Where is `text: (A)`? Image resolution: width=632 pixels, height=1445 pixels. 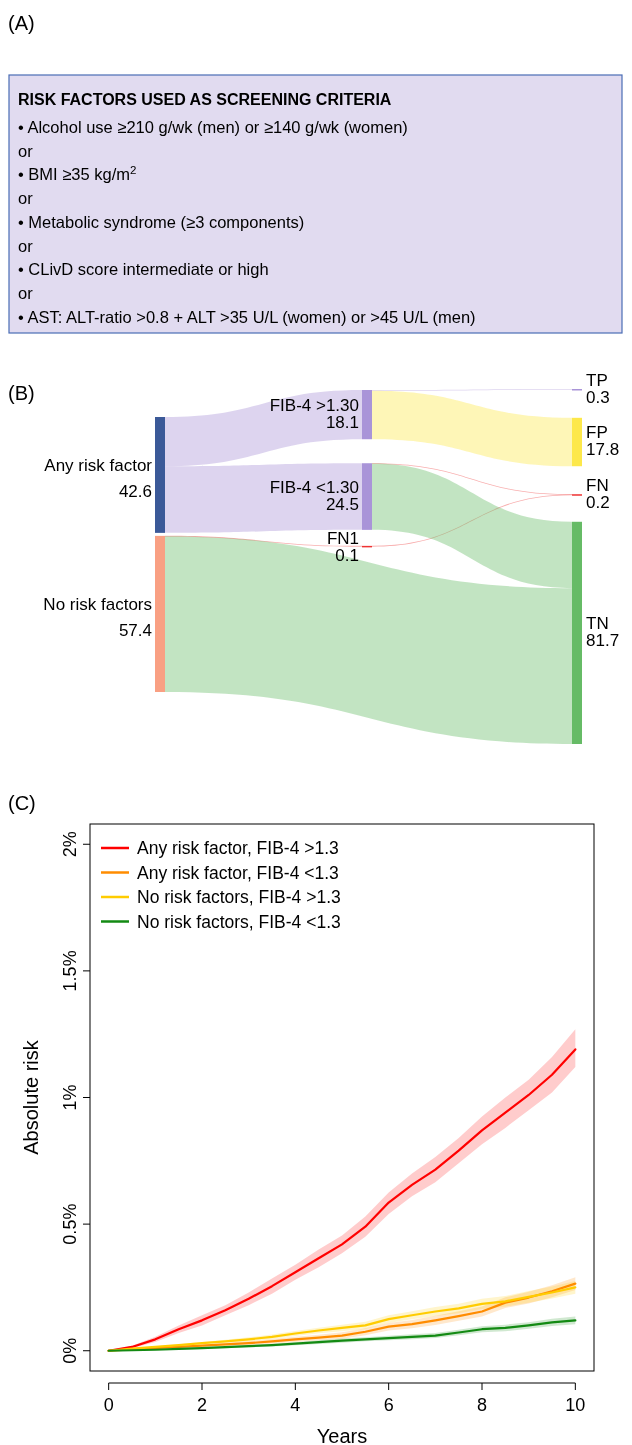
text: (A) is located at coordinates (21, 23).